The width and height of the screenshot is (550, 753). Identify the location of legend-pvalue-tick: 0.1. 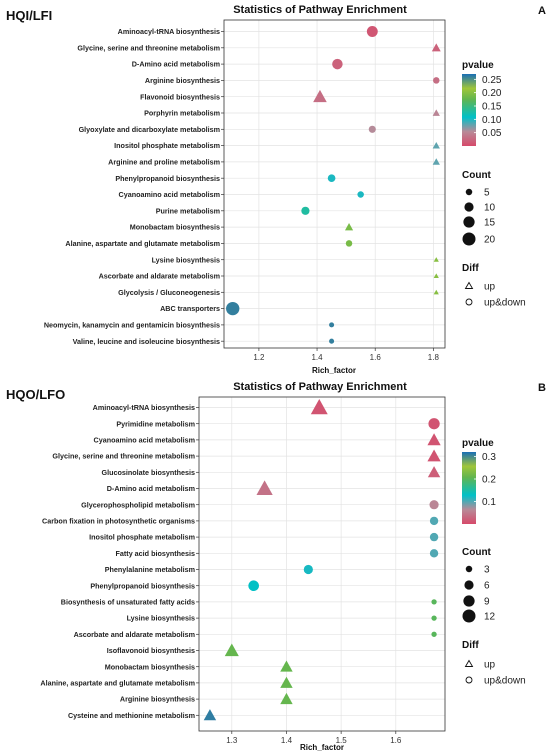
(489, 502).